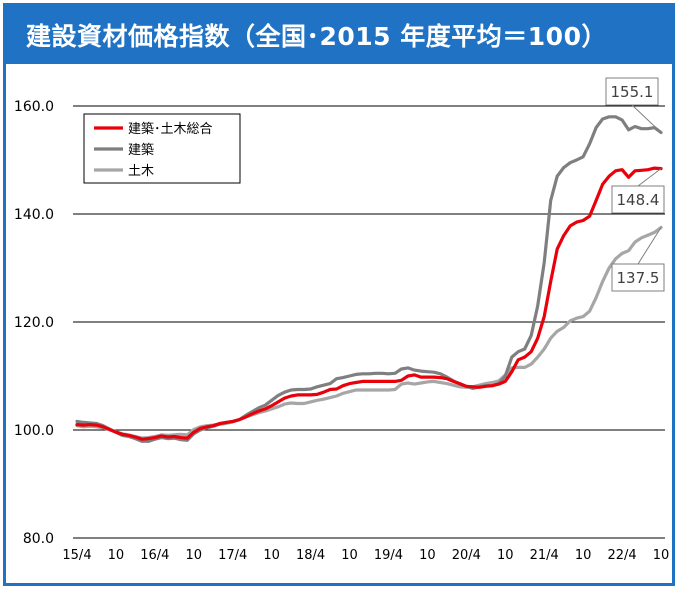 Image resolution: width=678 pixels, height=589 pixels. What do you see at coordinates (635, 184) in the screenshot?
I see `end-value-callouts: 155.1 148.4 137.5` at bounding box center [635, 184].